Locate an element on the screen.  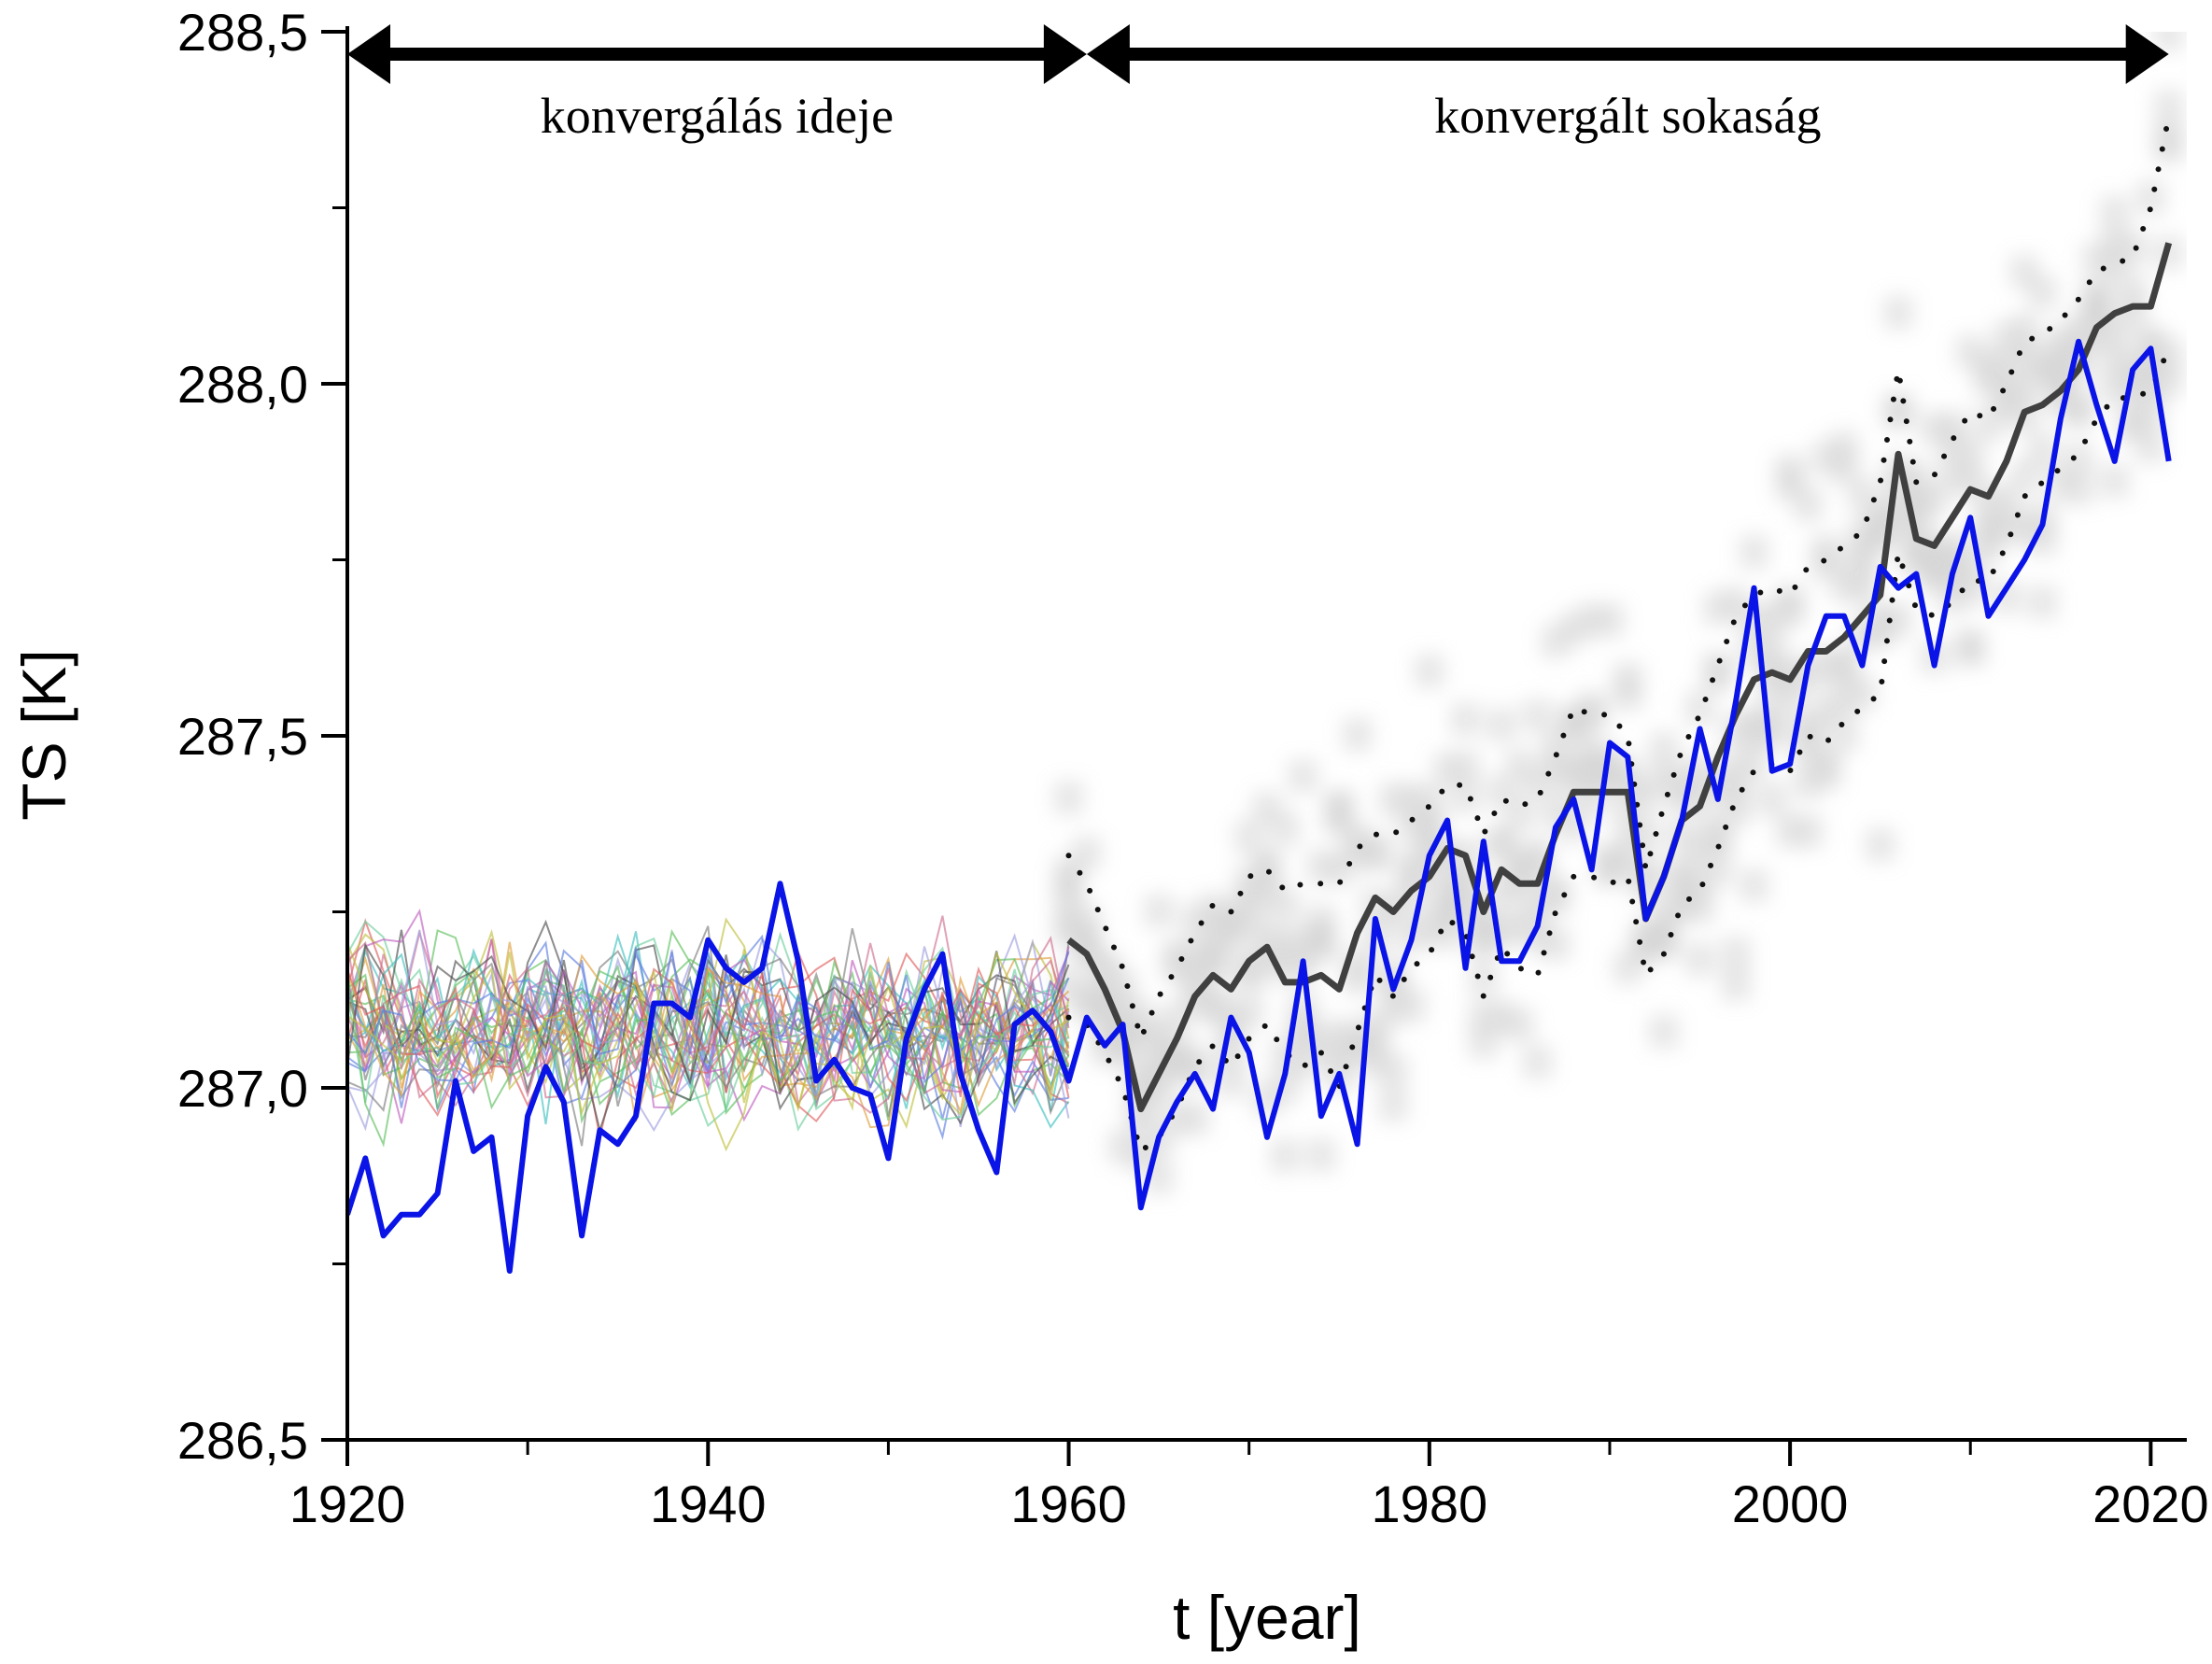
x-tick-label: 1960 is located at coordinates (1068, 1503).